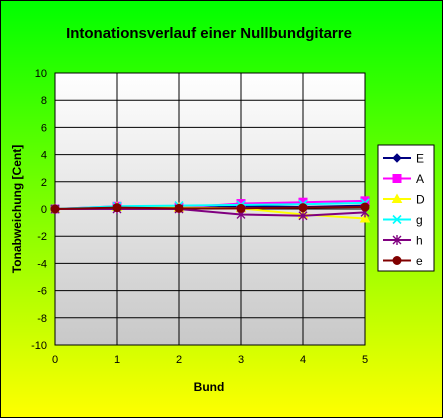 This screenshot has width=443, height=418. Describe the element at coordinates (419, 261) in the screenshot. I see `legend-label: e` at that location.